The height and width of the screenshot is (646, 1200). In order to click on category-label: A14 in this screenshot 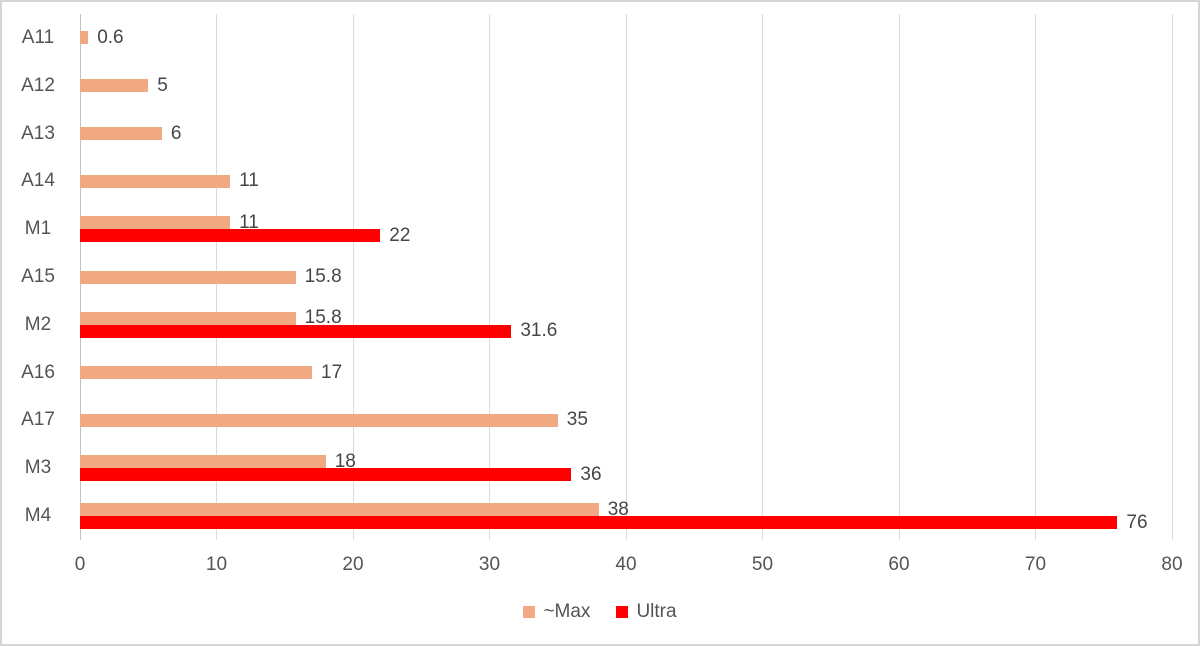, I will do `click(38, 181)`.